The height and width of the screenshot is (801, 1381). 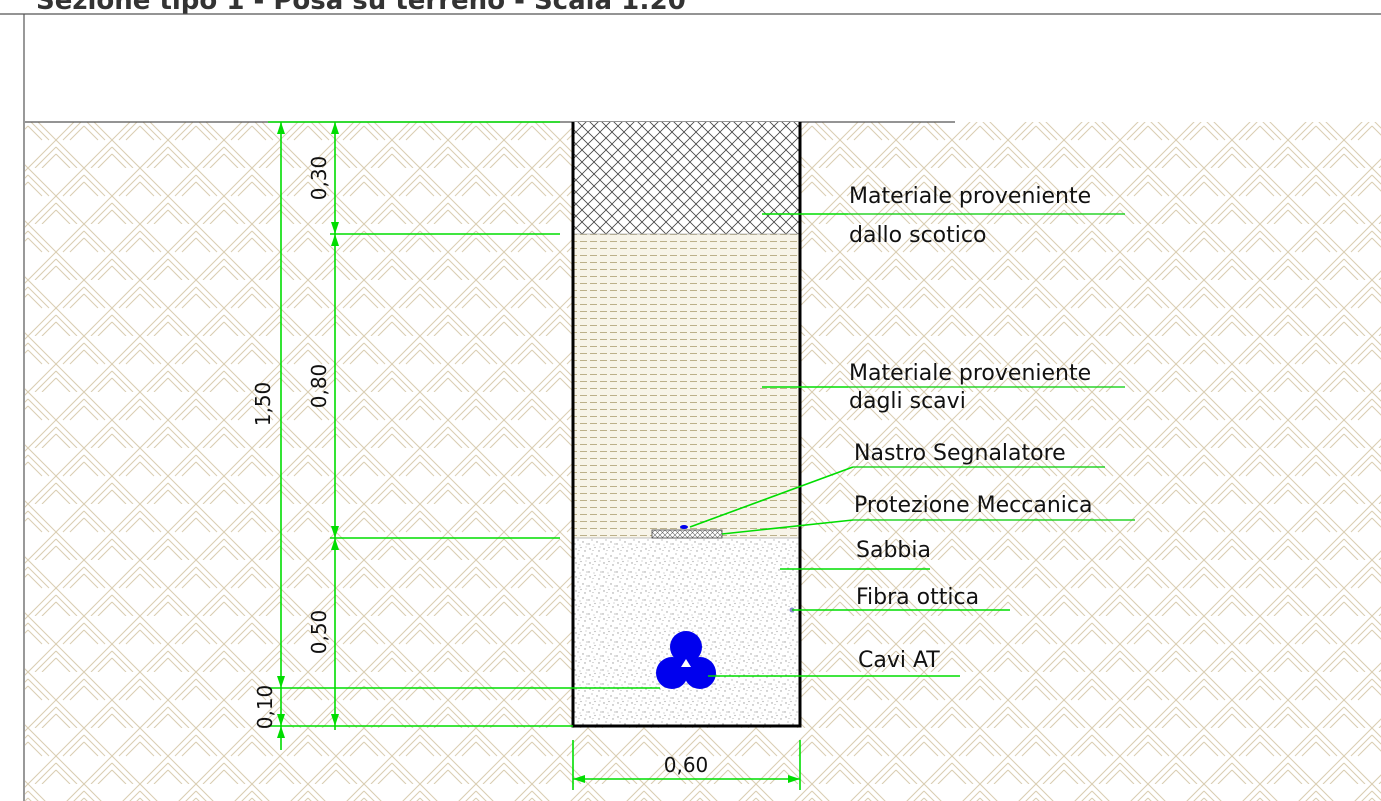 I want to click on label-scavi-line1: Materiale proveniente, so click(x=970, y=373).